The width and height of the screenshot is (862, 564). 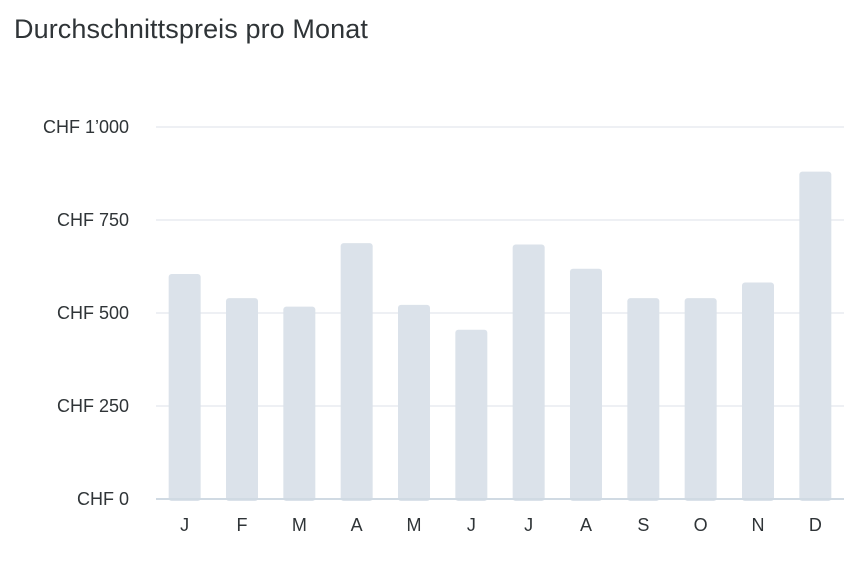 I want to click on x-tick-label: S, so click(x=643, y=525).